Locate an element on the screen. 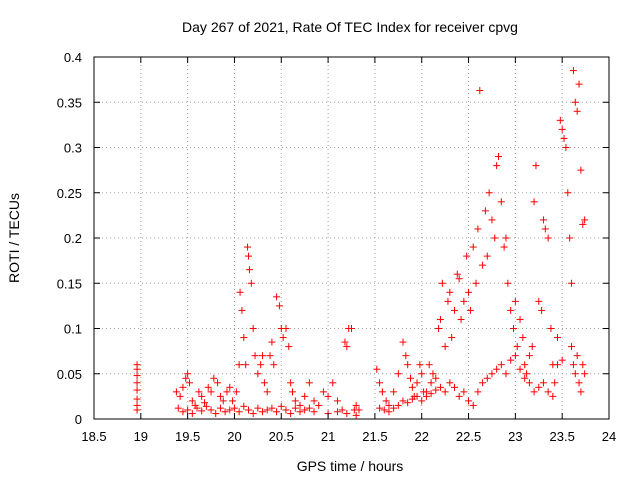  x-tick-label: 23.5 is located at coordinates (562, 436).